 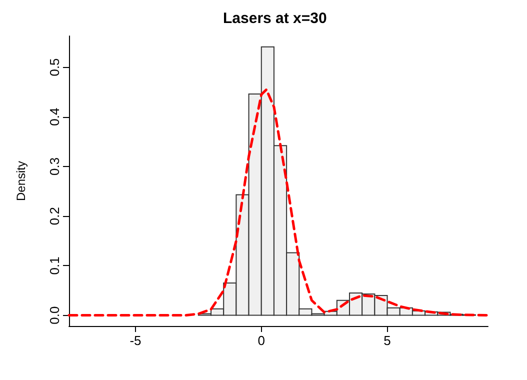 I want to click on x-tick-label: 0, so click(x=261, y=340).